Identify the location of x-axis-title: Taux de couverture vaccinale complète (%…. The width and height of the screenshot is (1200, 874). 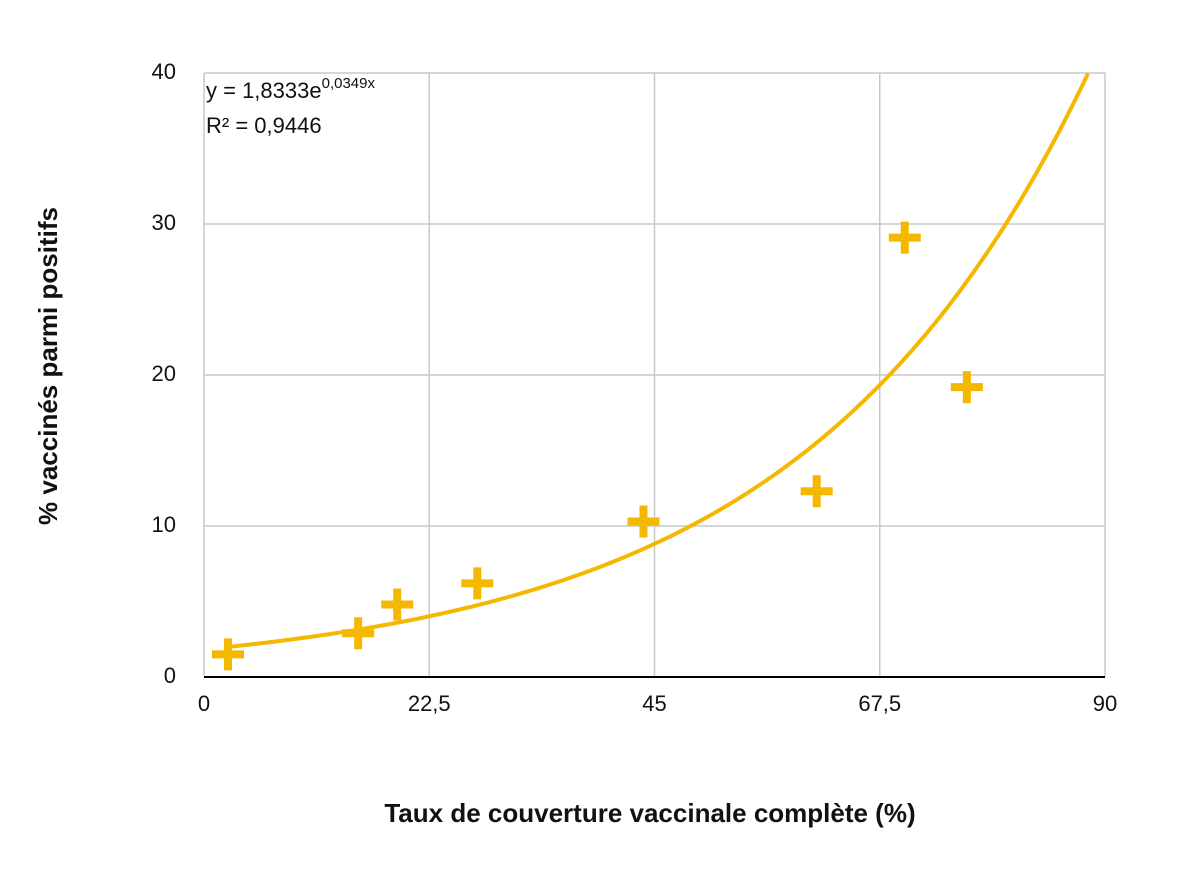
(649, 813).